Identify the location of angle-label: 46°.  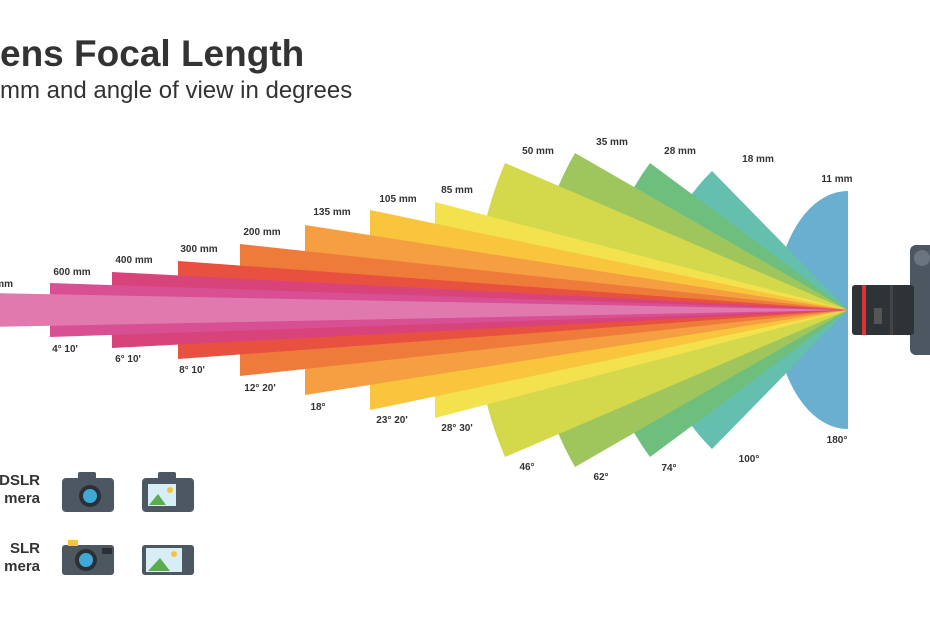
(526, 467).